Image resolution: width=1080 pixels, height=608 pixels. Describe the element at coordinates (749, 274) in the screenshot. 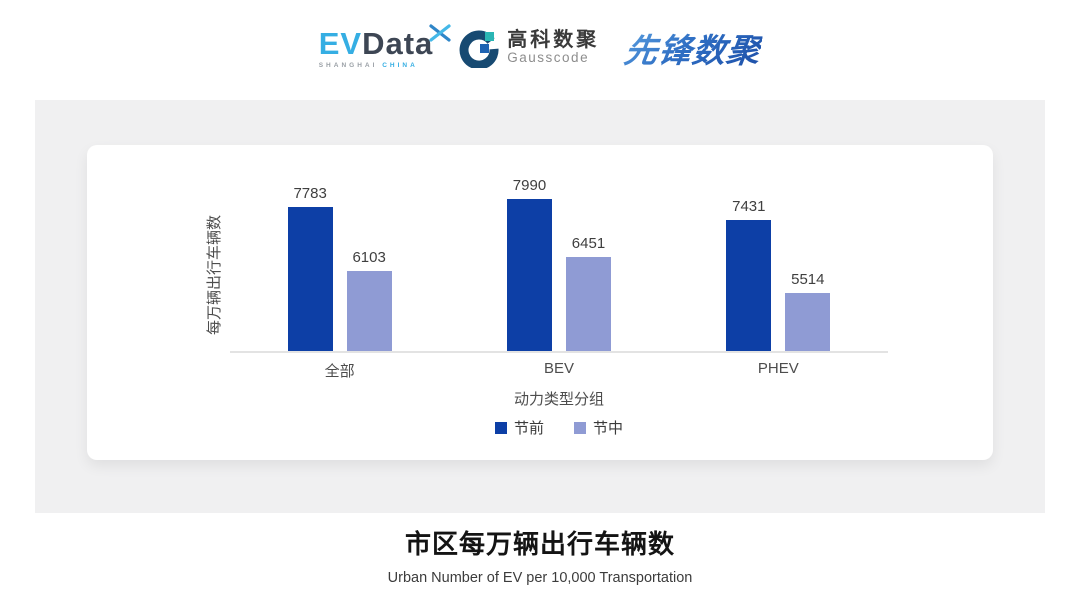

I see `bar-节前-PHEV: 7431` at that location.